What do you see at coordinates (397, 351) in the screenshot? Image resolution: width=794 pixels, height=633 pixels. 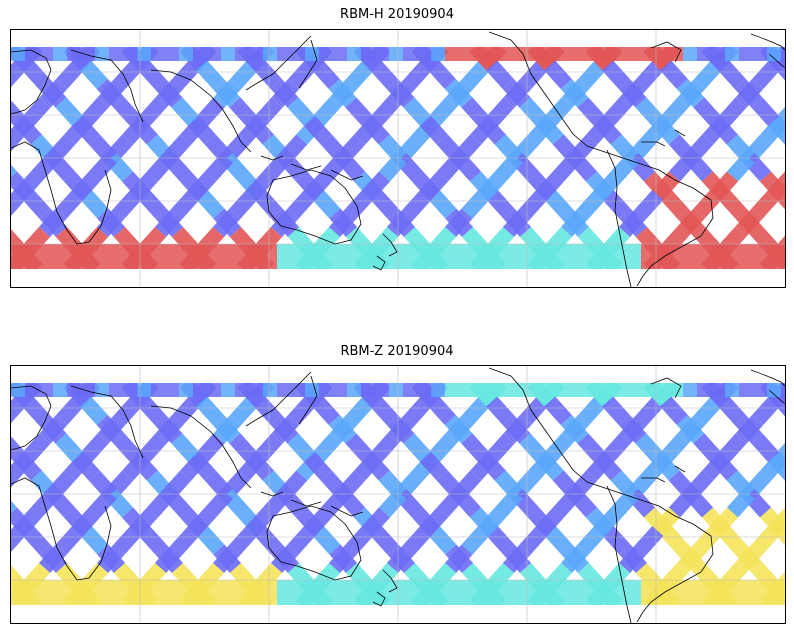 I see `panel-title: RBM-Z 20190904` at bounding box center [397, 351].